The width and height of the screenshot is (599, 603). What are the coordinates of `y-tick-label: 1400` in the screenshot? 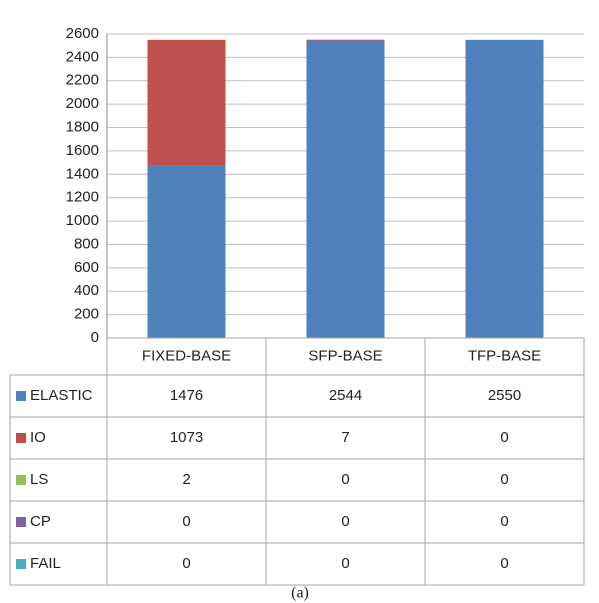 It's located at (82, 173).